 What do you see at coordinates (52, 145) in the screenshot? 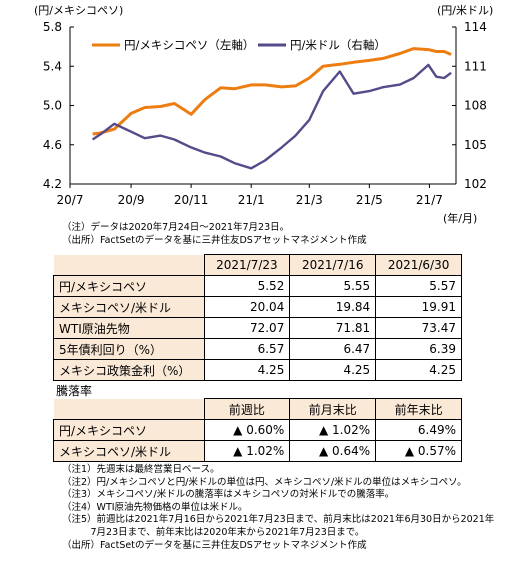
I see `left-tick-label: 4.6` at bounding box center [52, 145].